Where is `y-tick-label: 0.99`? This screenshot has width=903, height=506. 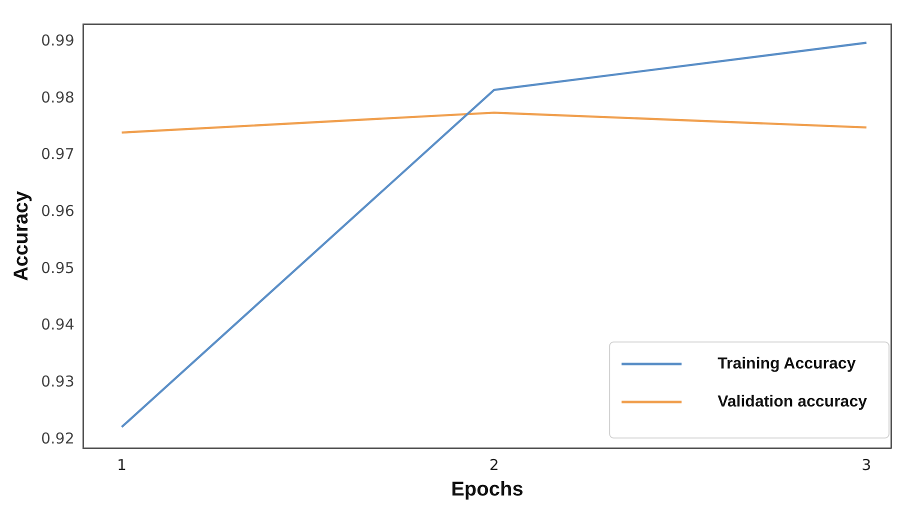
y-tick-label: 0.99 is located at coordinates (57, 41).